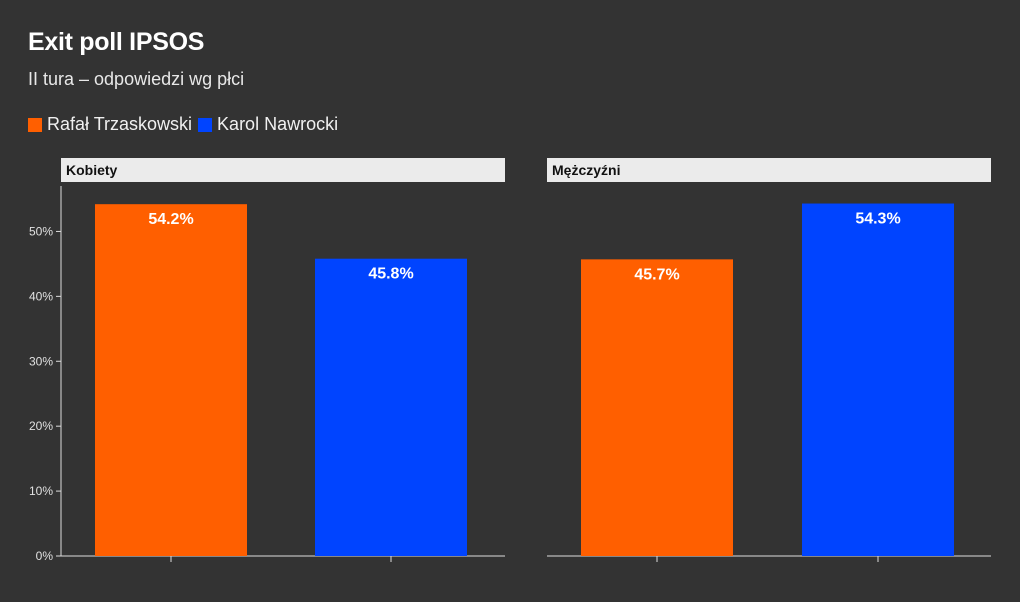 This screenshot has width=1020, height=602. What do you see at coordinates (41, 296) in the screenshot?
I see `y-tick-label: 40%` at bounding box center [41, 296].